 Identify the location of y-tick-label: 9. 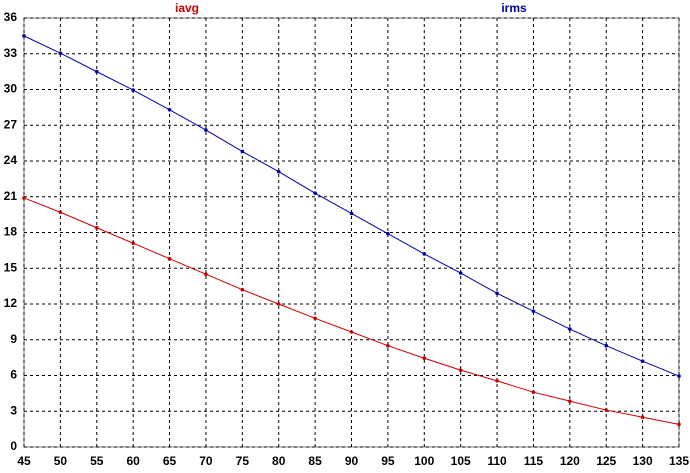
(13, 339).